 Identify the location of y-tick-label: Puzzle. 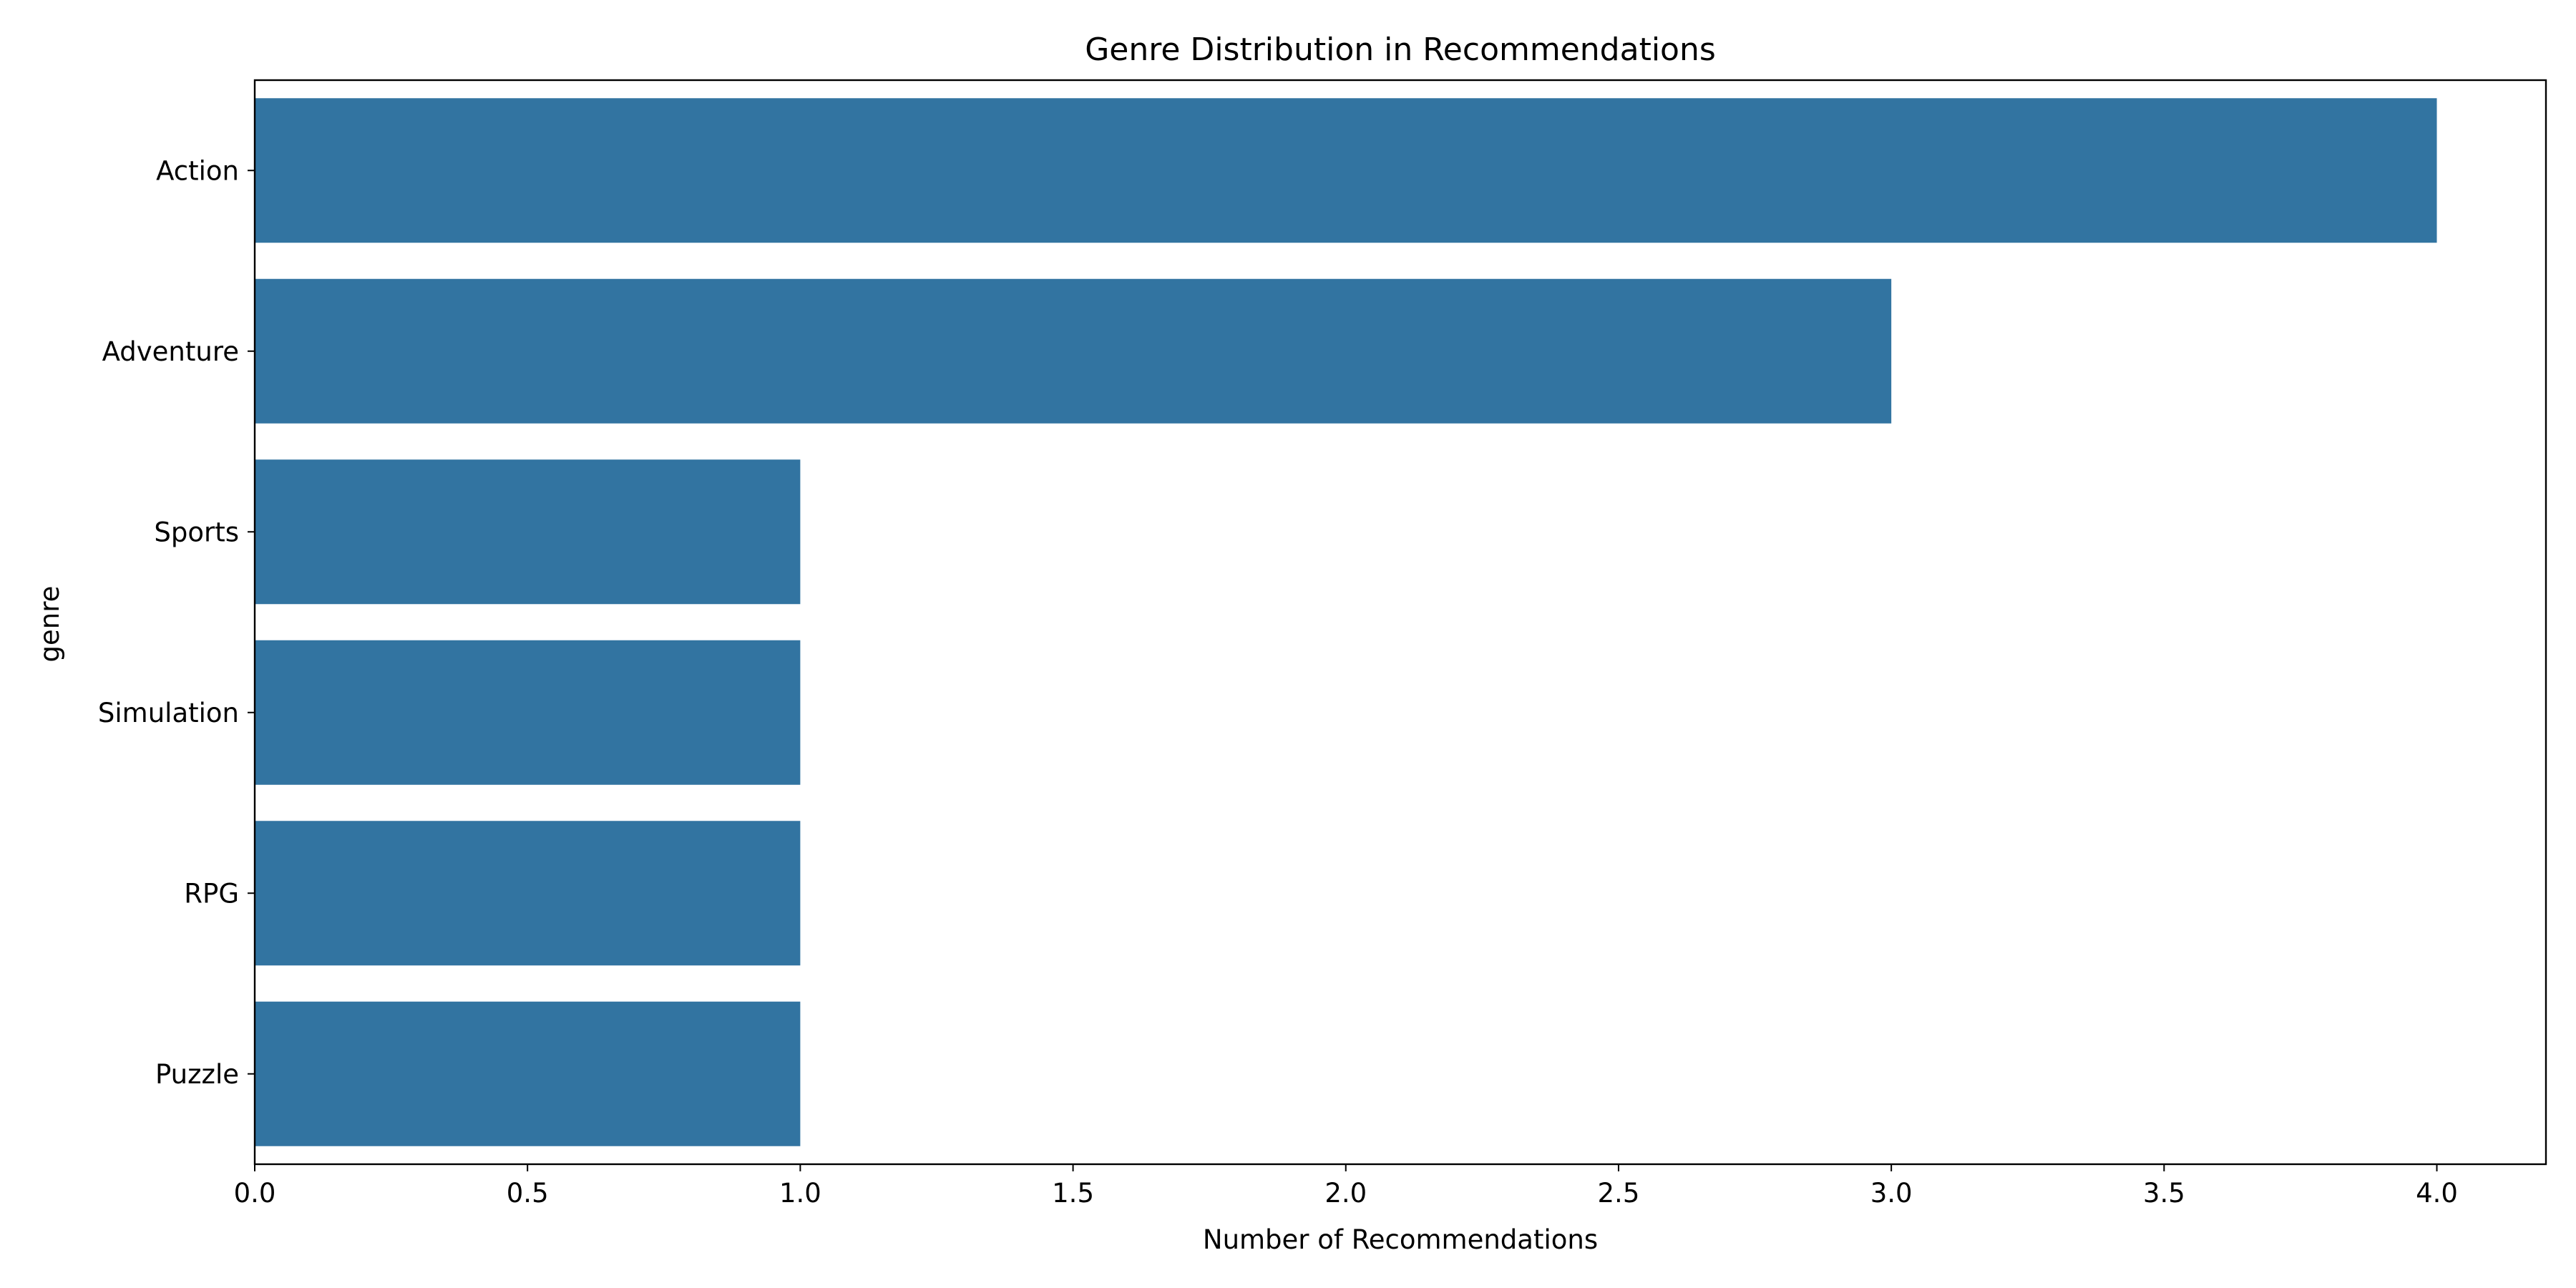
(197, 1074).